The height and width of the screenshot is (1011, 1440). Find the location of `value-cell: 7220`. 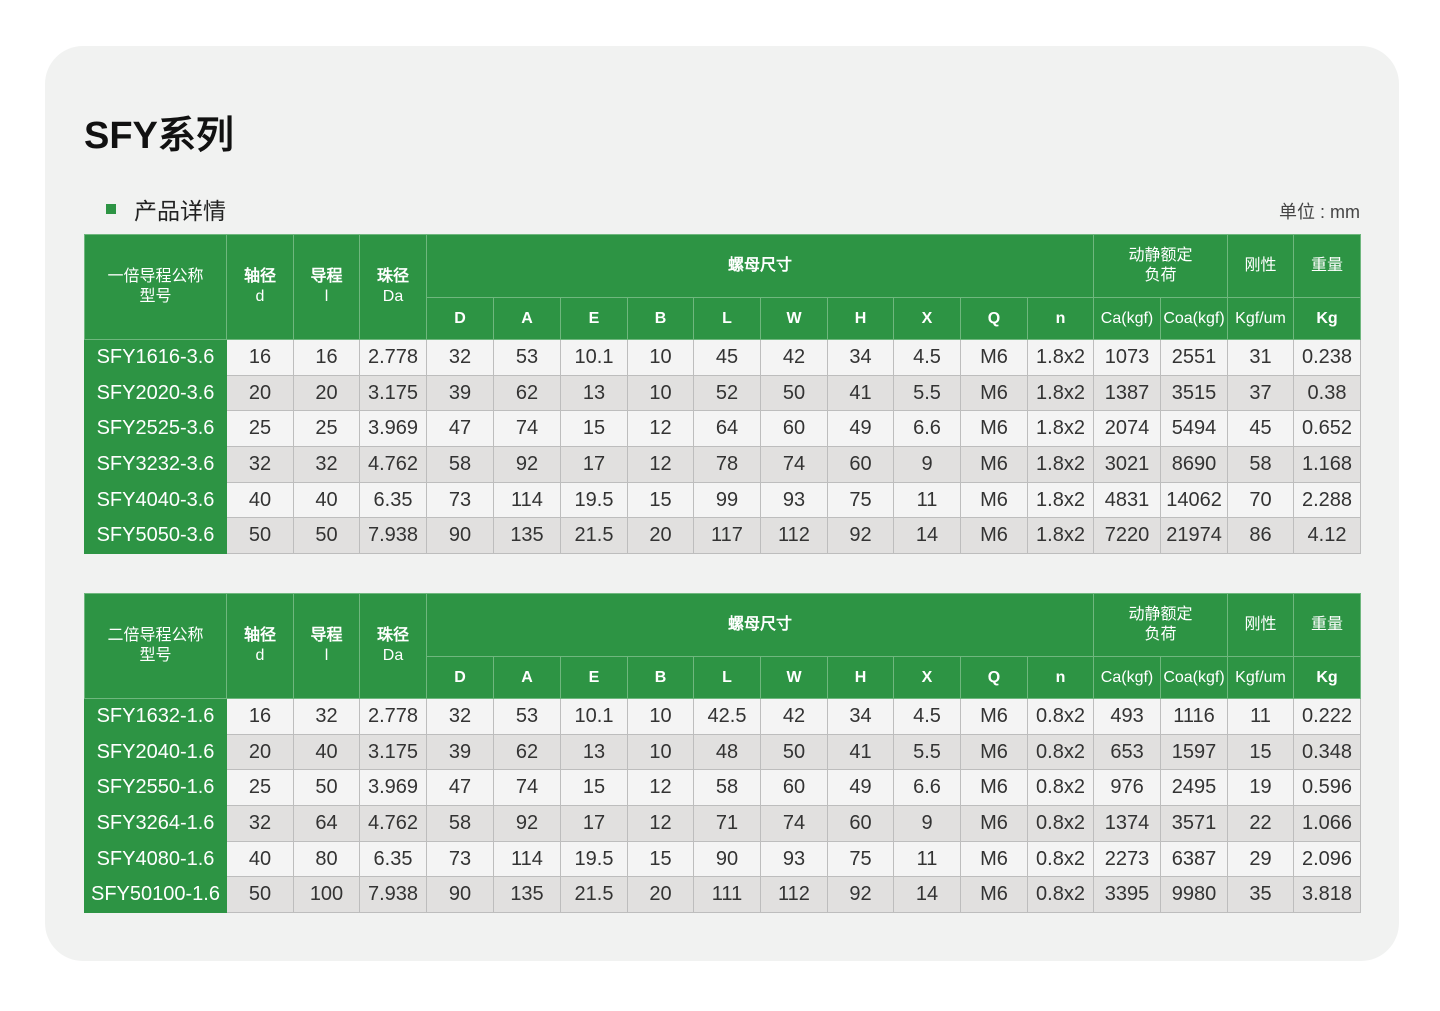

value-cell: 7220 is located at coordinates (1127, 536).